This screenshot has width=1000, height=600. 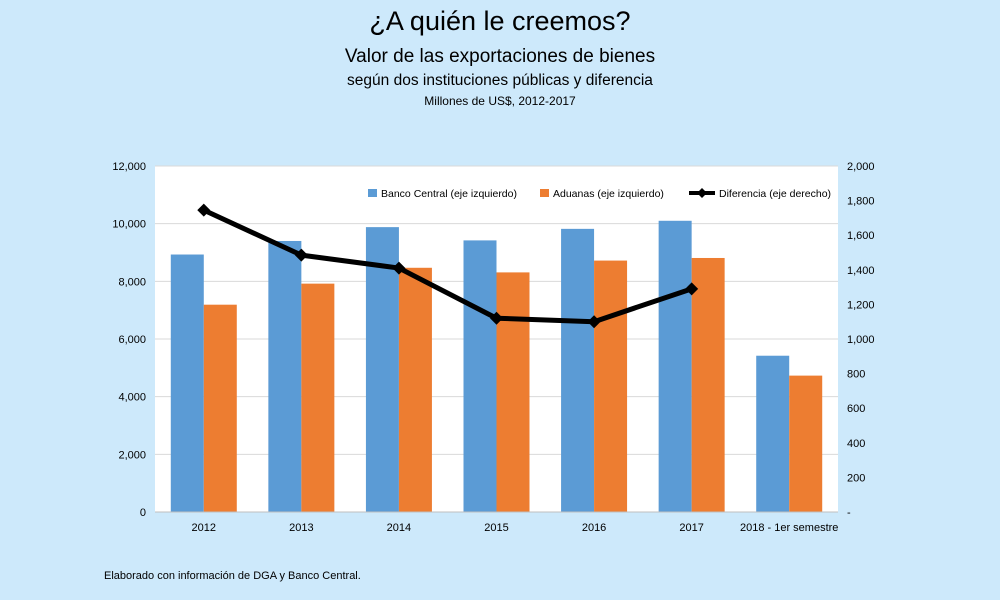 I want to click on y-right-tick-label: 800, so click(x=856, y=375).